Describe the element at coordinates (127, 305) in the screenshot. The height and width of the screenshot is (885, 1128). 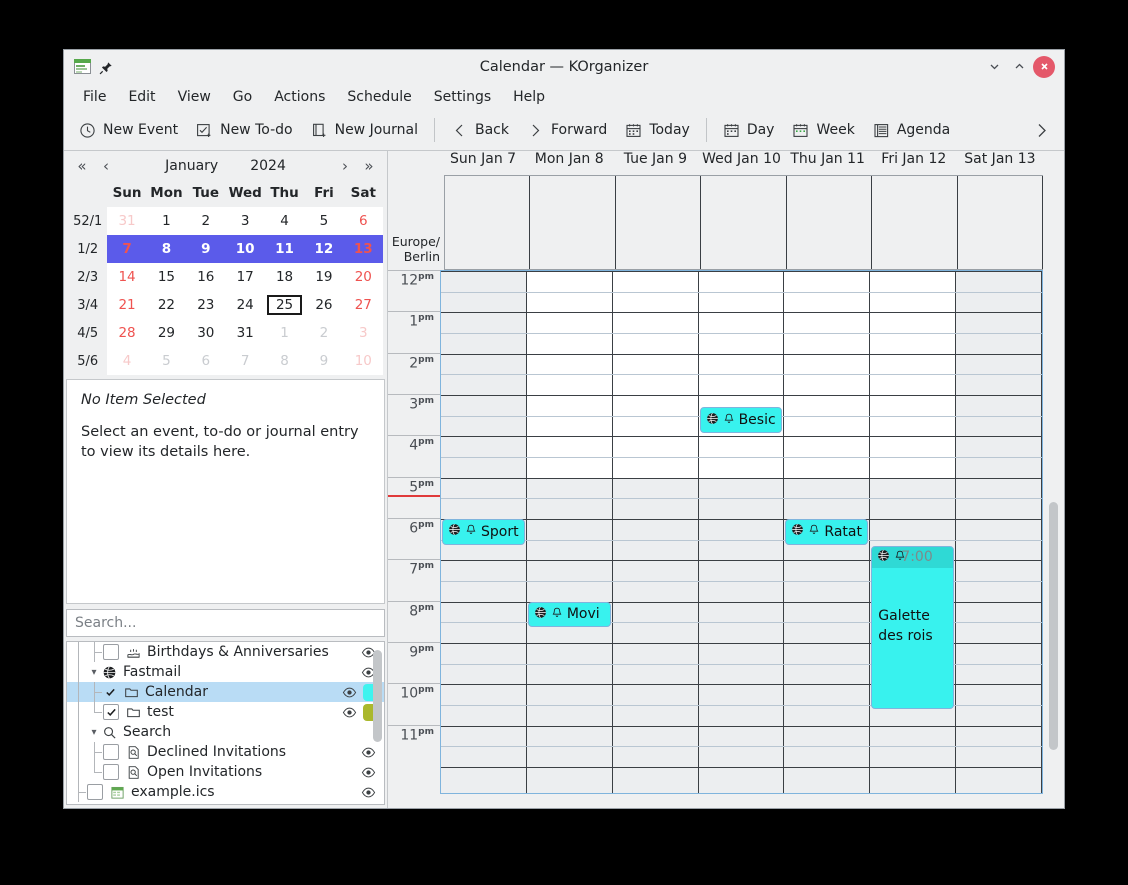
I see `minicalendar-day: 21` at that location.